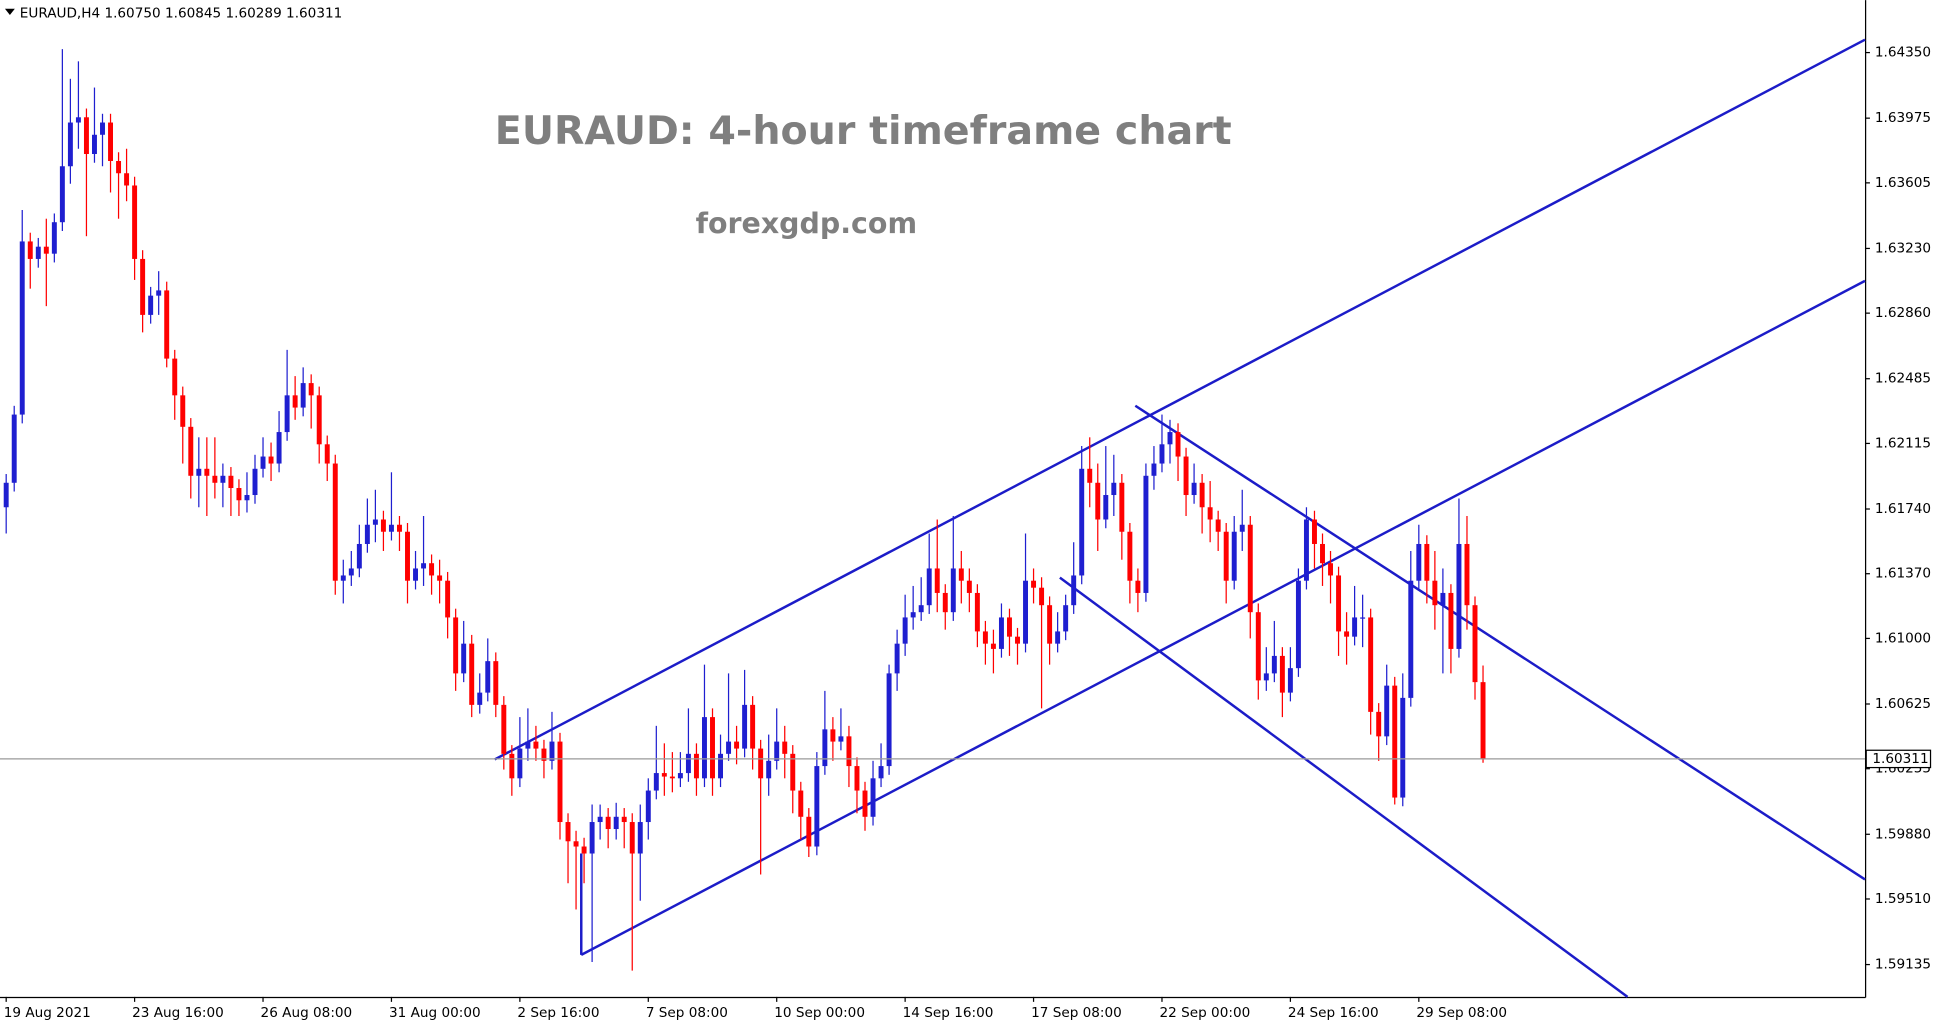 The height and width of the screenshot is (1023, 1933). What do you see at coordinates (863, 131) in the screenshot?
I see `chart-title: EURAUD: 4-hour timeframe chart` at bounding box center [863, 131].